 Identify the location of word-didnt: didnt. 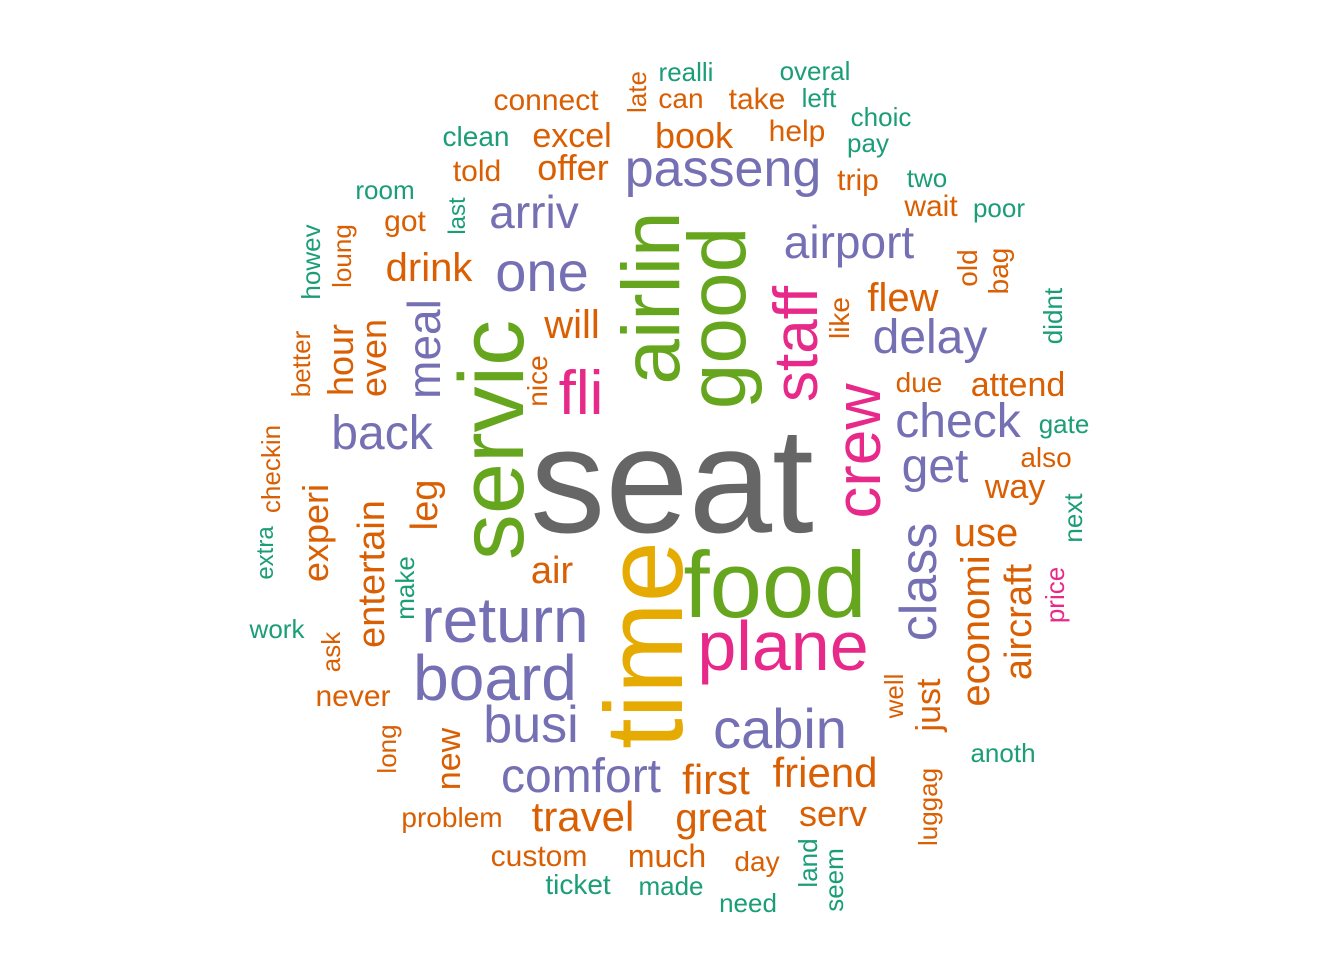
(1053, 316).